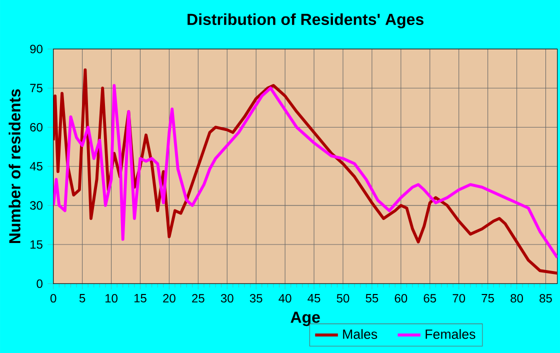 Image resolution: width=560 pixels, height=353 pixels. I want to click on x-tick-label: 75, so click(488, 298).